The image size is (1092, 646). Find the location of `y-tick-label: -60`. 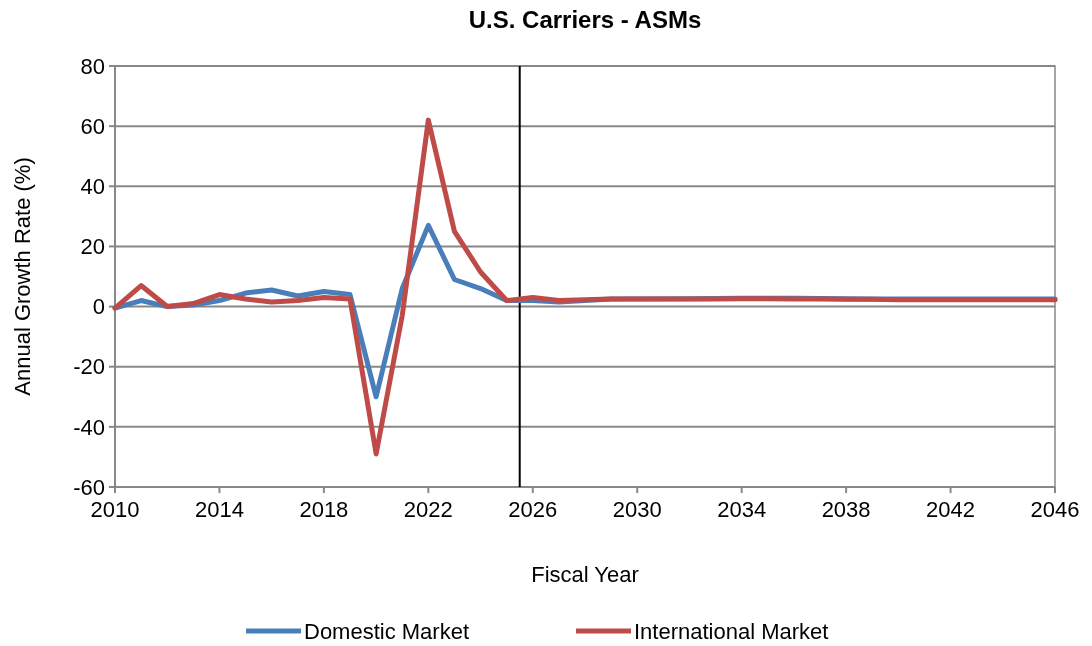

y-tick-label: -60 is located at coordinates (89, 487).